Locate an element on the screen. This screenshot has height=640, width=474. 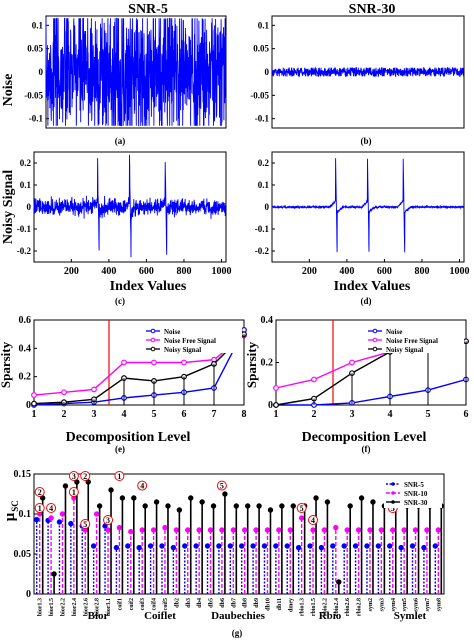
category-label-15: db5 is located at coordinates (212, 603).